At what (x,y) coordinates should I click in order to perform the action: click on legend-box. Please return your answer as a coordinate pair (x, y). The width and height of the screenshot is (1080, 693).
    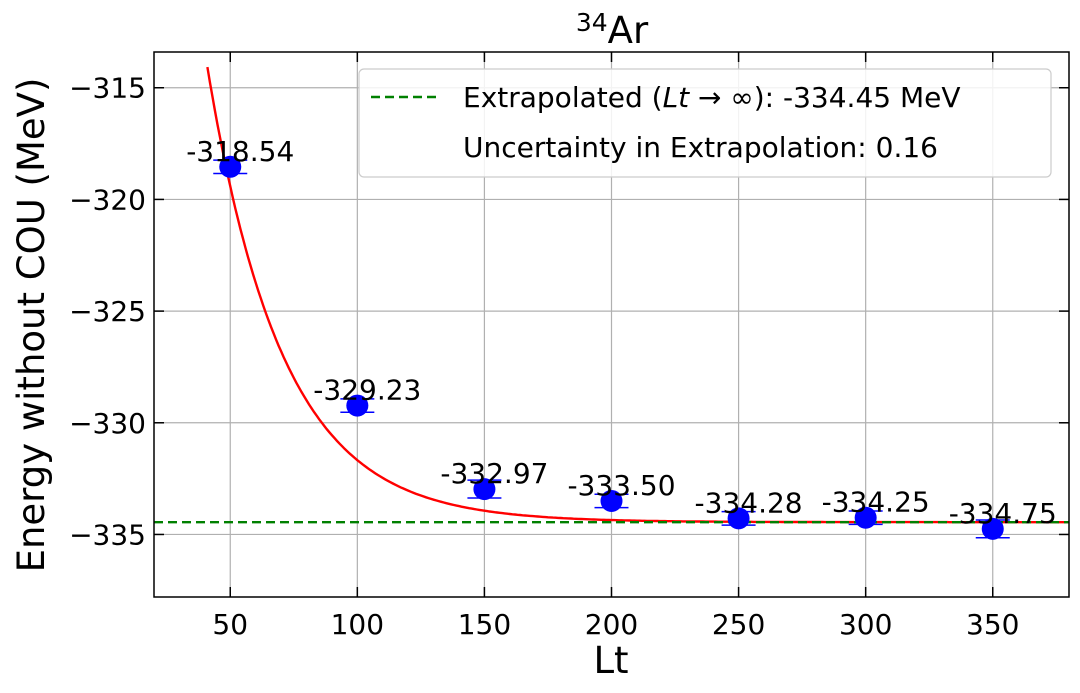
    Looking at the image, I should click on (705, 123).